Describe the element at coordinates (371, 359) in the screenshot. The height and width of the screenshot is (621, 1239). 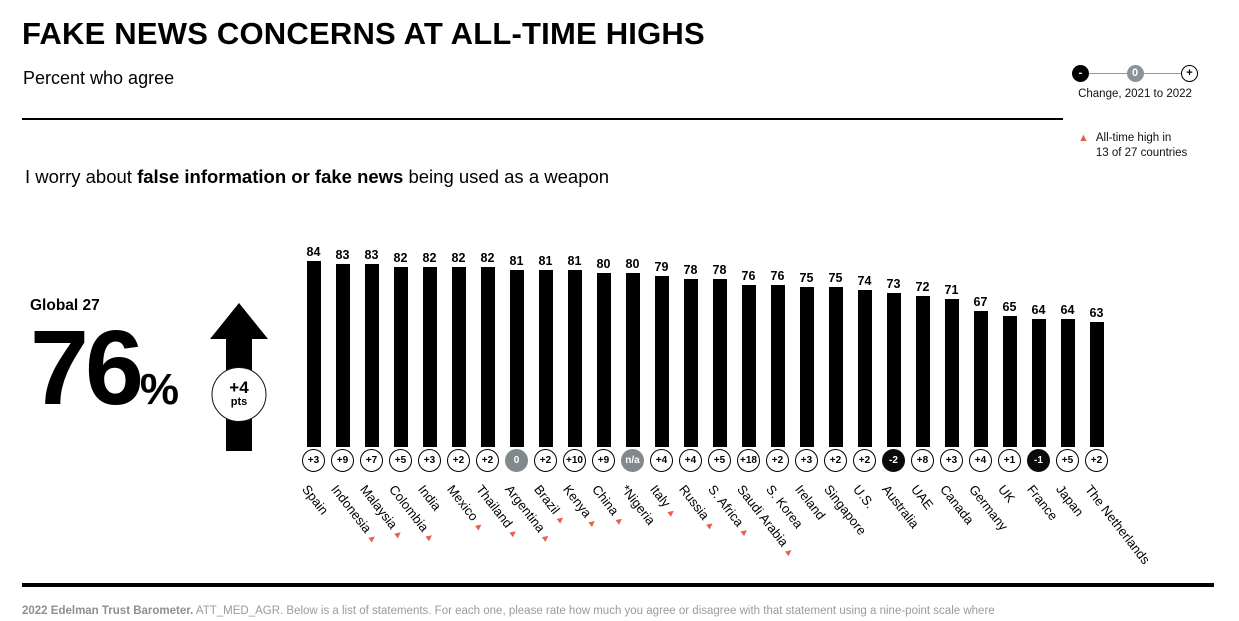
I see `bar-column-malaysia: 83 +7` at that location.